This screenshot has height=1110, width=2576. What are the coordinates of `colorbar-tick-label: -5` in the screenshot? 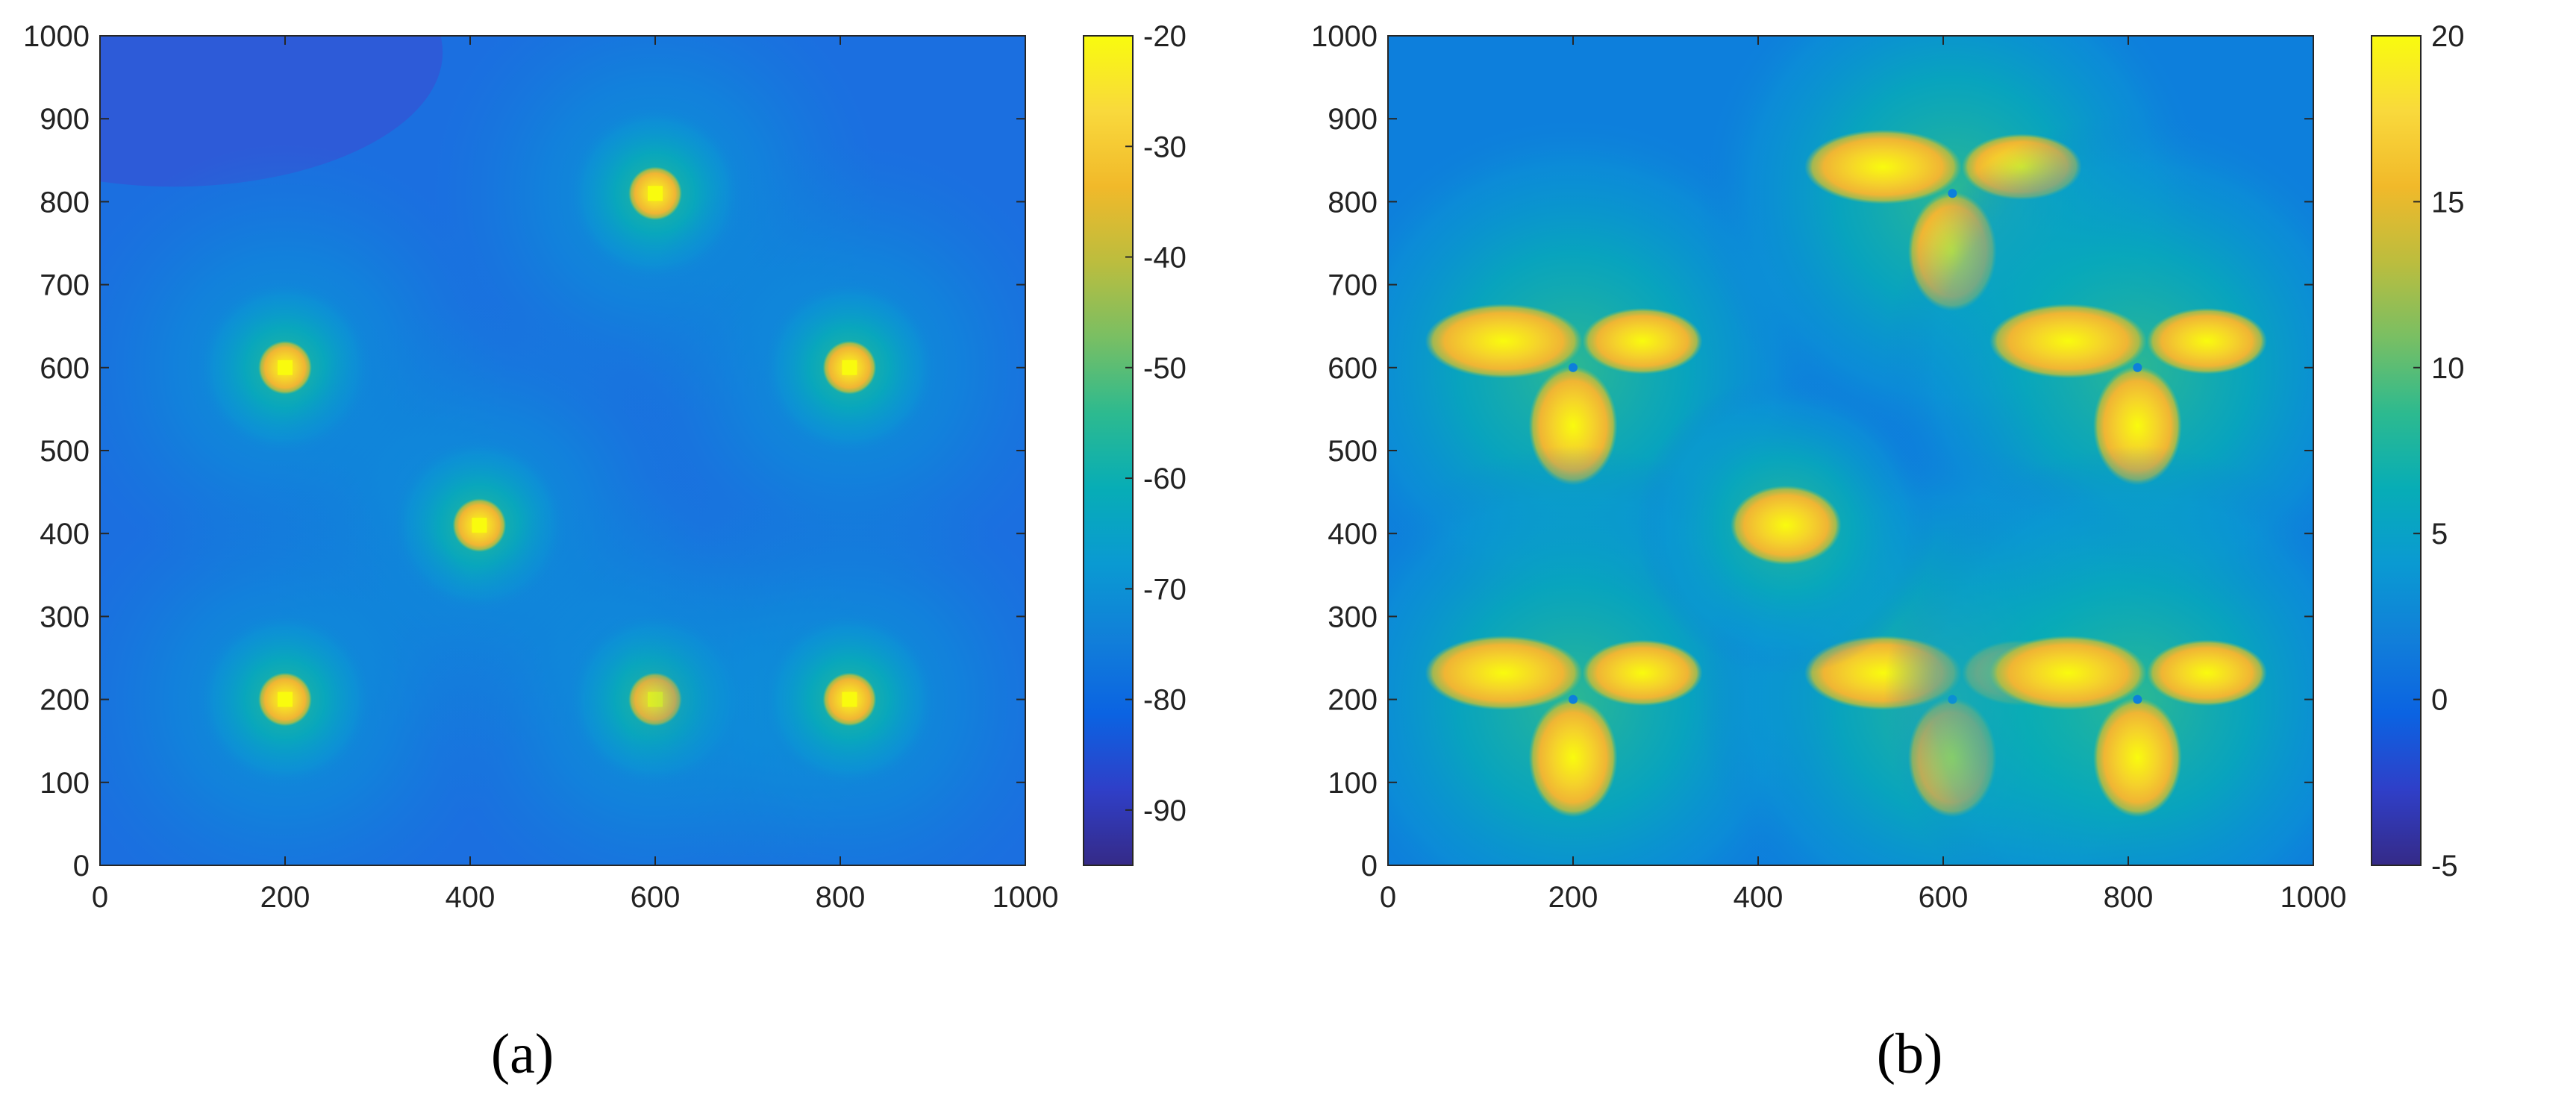 It's located at (2444, 866).